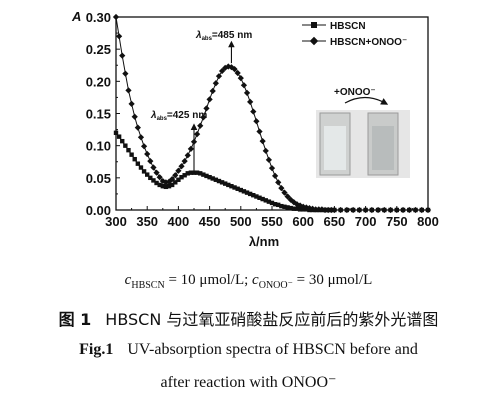 Image resolution: width=497 pixels, height=406 pixels. What do you see at coordinates (96, 349) in the screenshot?
I see `caption-en-label: Fig.1` at bounding box center [96, 349].